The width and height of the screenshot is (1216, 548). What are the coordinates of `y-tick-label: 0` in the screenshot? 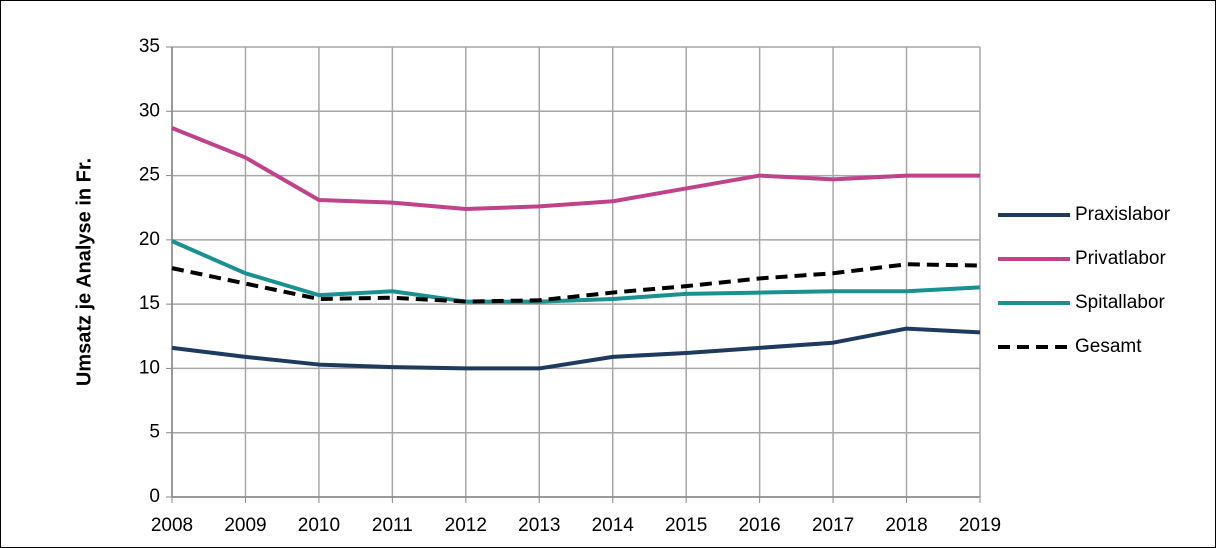 It's located at (154, 496).